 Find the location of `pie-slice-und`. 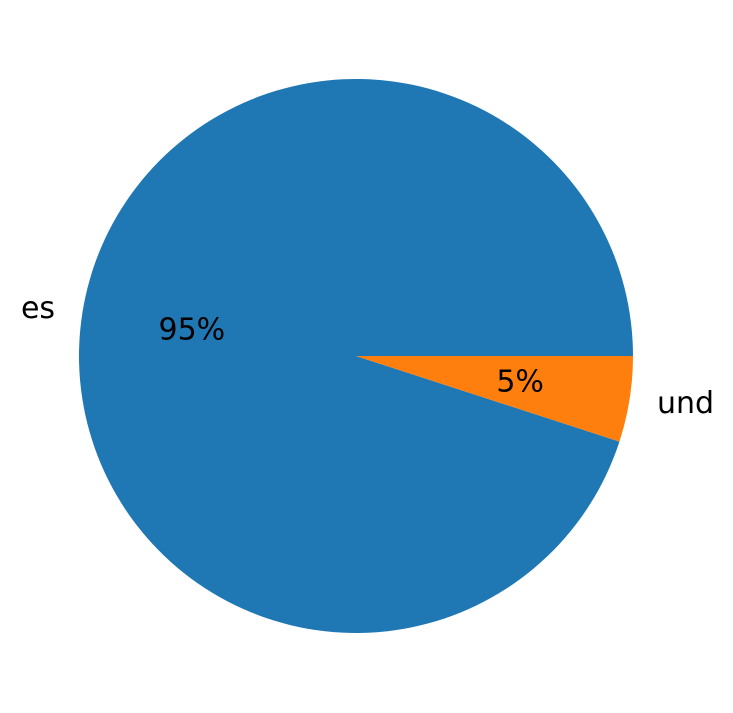

pie-slice-und is located at coordinates (494, 399).